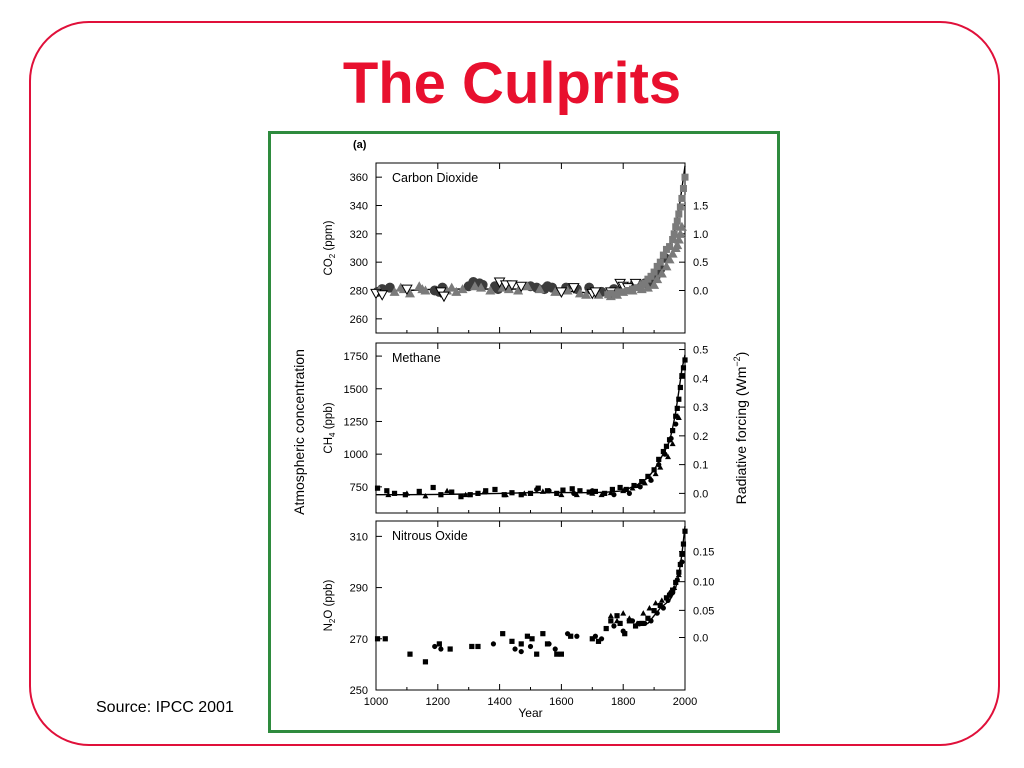 The image size is (1024, 768). I want to click on y-tick-label: 290, so click(359, 589).